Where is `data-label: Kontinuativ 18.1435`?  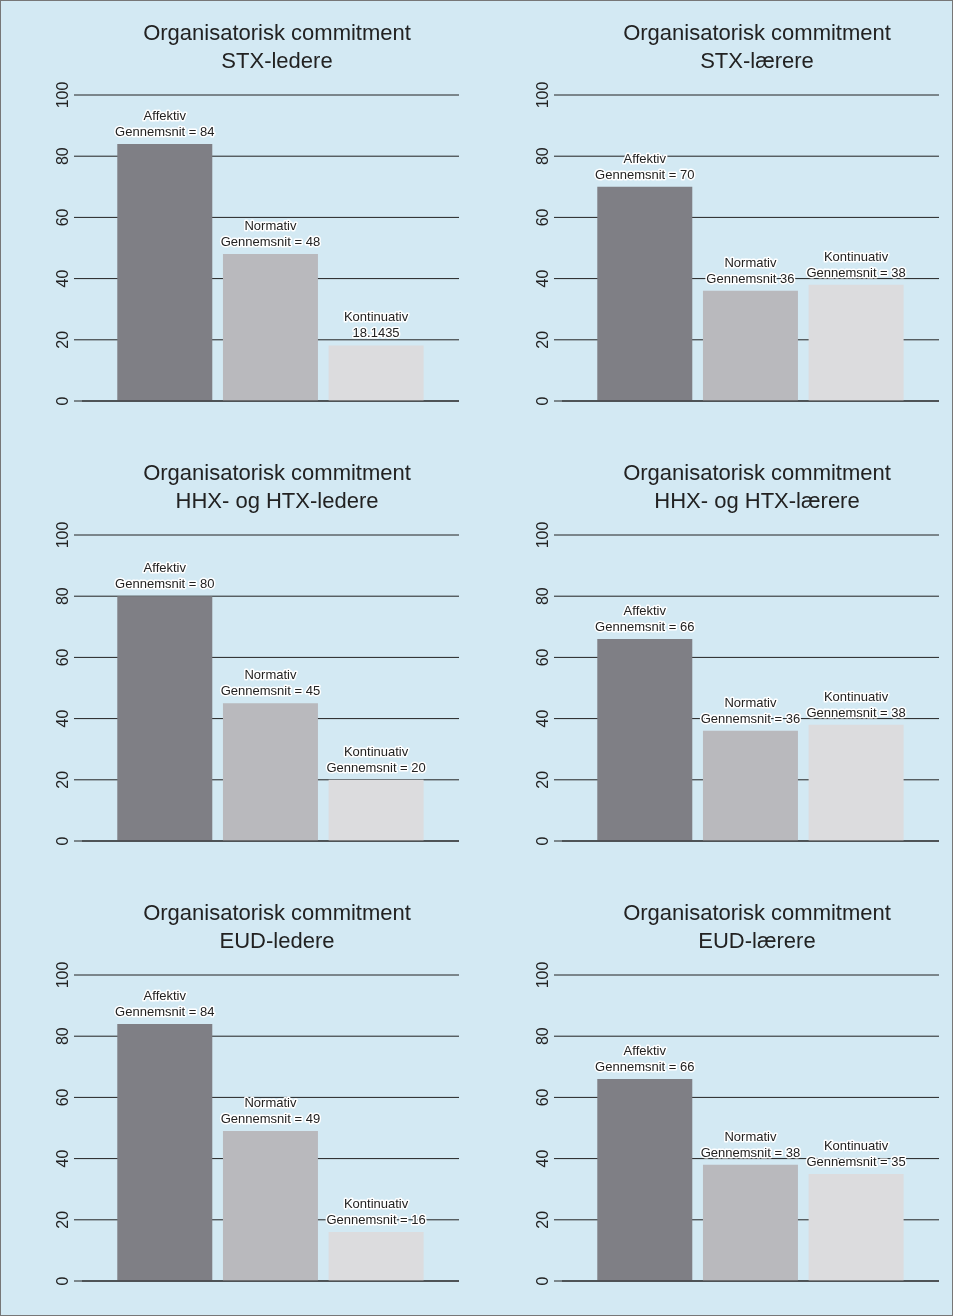
data-label: Kontinuativ 18.1435 is located at coordinates (376, 325).